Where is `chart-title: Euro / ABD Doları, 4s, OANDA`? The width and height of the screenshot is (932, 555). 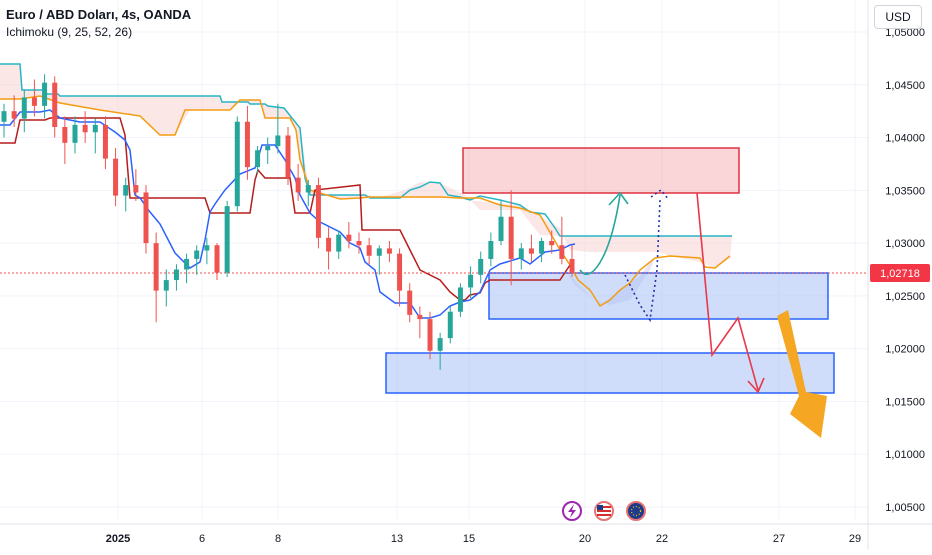 chart-title: Euro / ABD Doları, 4s, OANDA is located at coordinates (99, 14).